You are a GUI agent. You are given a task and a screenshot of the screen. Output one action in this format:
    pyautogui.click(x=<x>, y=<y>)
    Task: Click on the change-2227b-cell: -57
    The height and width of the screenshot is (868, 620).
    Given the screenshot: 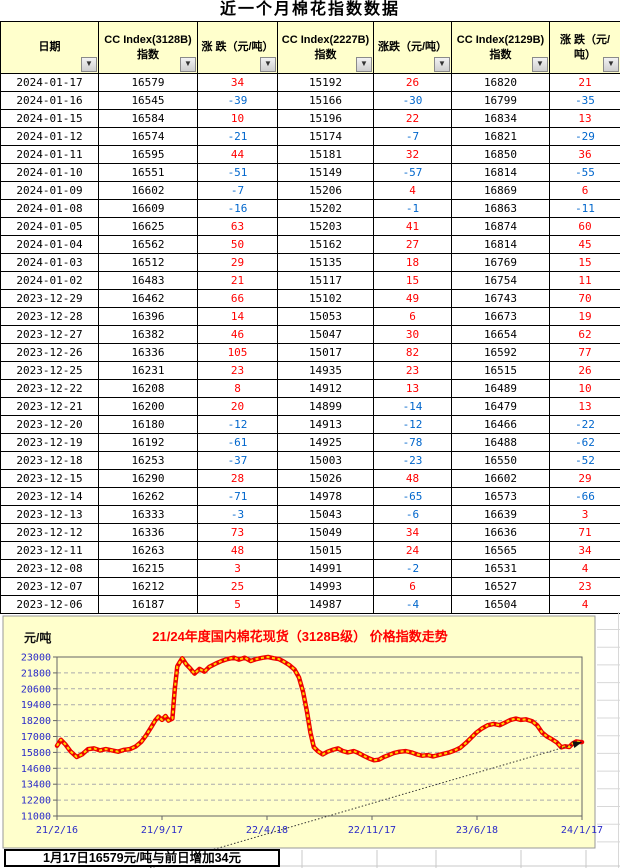 What is the action you would take?
    pyautogui.click(x=412, y=172)
    